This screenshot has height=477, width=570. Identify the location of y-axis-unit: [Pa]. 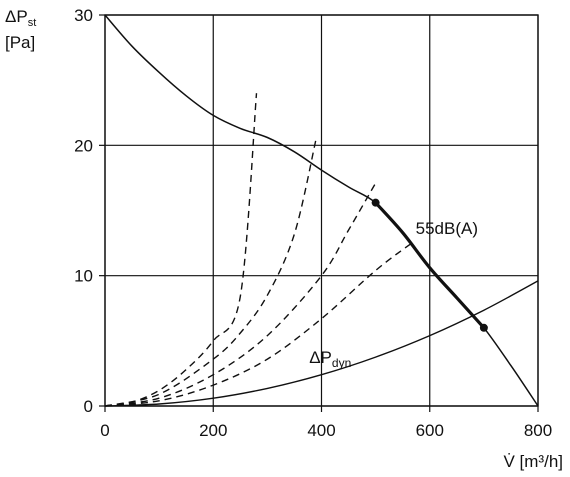
(20, 42).